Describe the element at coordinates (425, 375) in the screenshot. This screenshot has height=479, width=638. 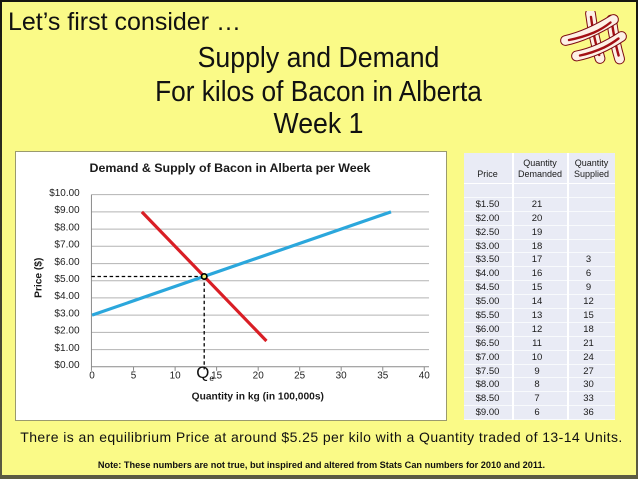
I see `svg-text: 40` at that location.